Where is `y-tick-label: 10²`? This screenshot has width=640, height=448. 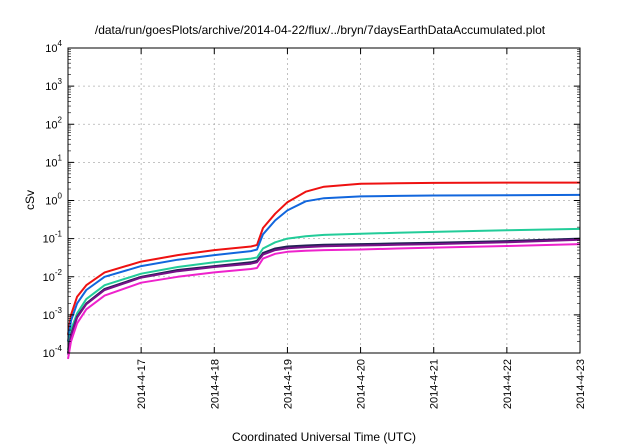
y-tick-label: 10² is located at coordinates (53, 123).